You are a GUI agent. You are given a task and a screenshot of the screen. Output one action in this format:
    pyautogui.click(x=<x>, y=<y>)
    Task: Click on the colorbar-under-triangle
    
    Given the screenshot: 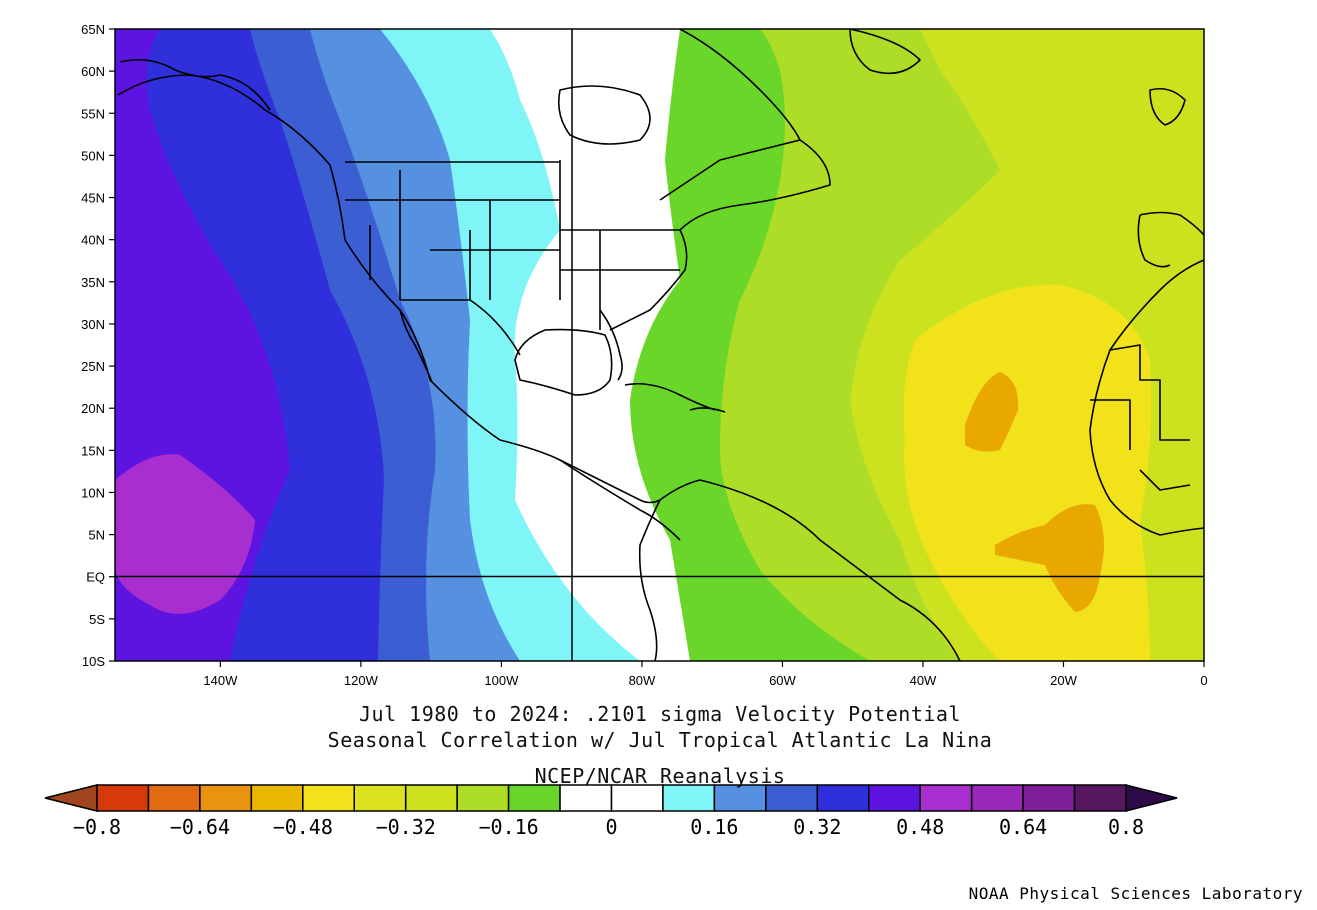 What is the action you would take?
    pyautogui.click(x=71, y=798)
    